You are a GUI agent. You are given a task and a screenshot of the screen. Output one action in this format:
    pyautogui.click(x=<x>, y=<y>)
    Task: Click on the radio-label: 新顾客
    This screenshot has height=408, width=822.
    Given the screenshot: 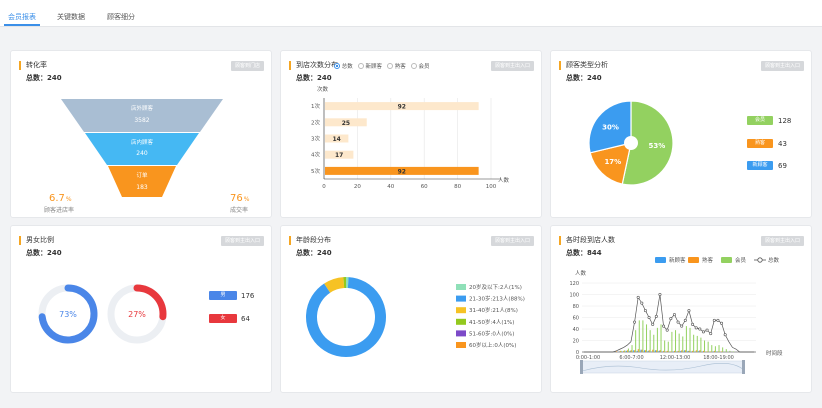 What is the action you would take?
    pyautogui.click(x=374, y=67)
    